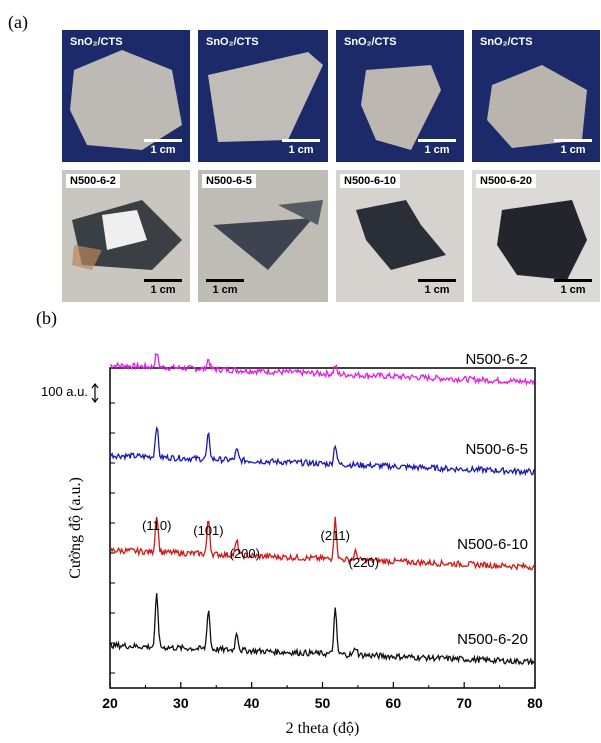 This screenshot has height=743, width=601. I want to click on photo-sno2-cts-4: SnO₂/CTS 1 cm, so click(536, 96).